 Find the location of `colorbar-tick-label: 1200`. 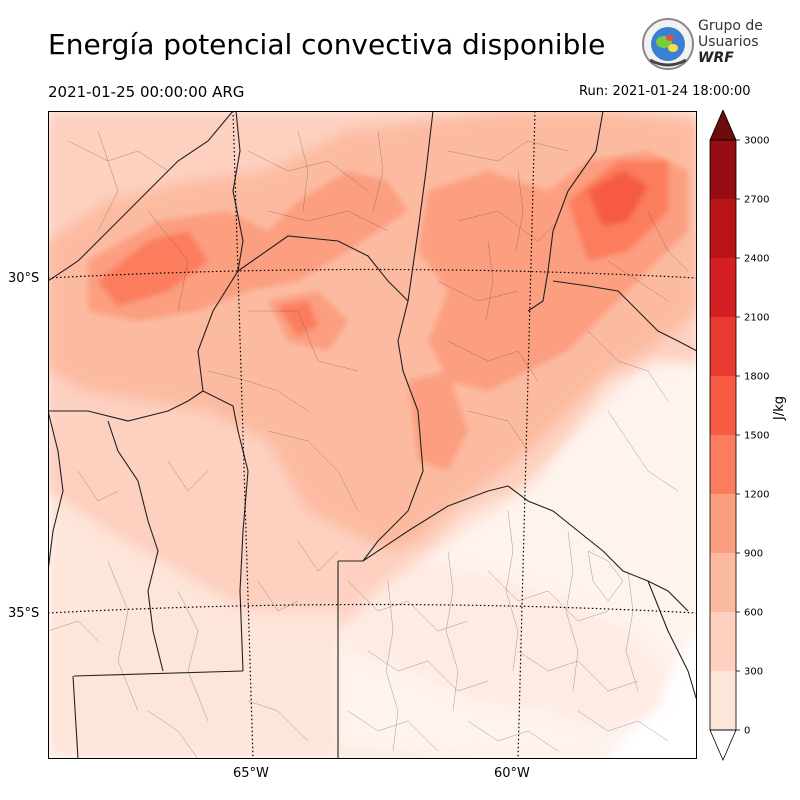

colorbar-tick-label: 1200 is located at coordinates (756, 495).